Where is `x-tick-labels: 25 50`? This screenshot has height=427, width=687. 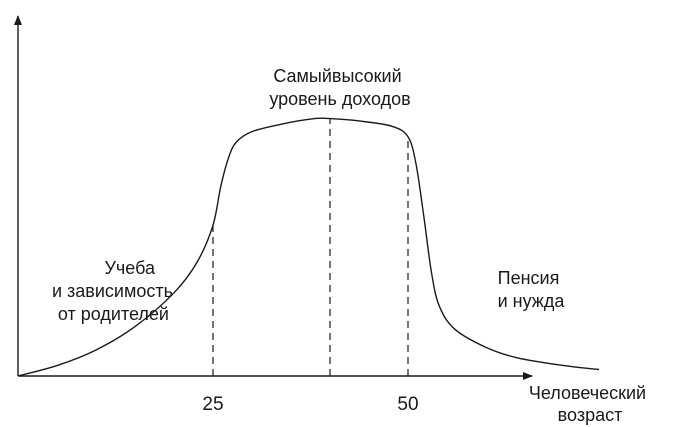
x-tick-labels: 25 50 is located at coordinates (310, 404).